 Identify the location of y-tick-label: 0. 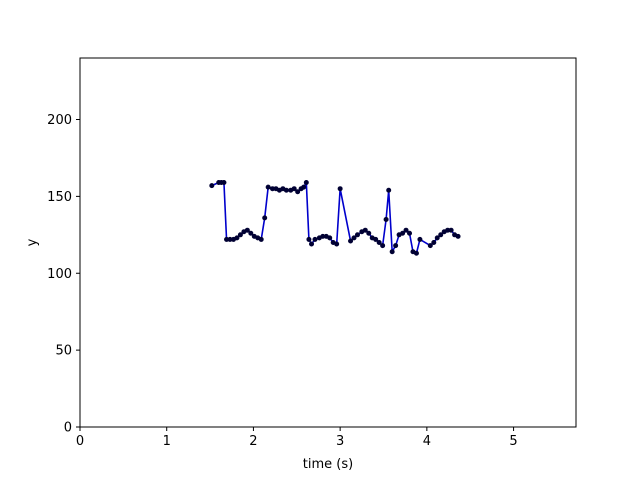
(68, 428).